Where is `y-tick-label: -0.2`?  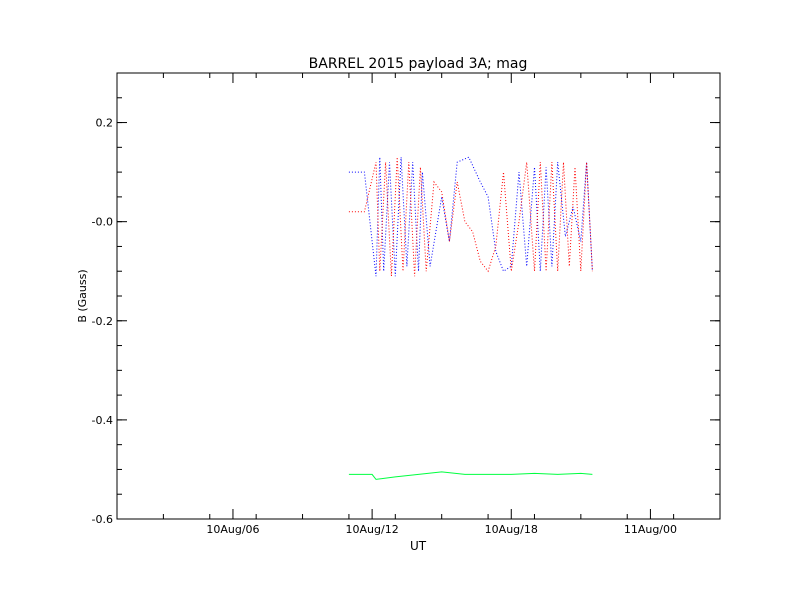 y-tick-label: -0.2 is located at coordinates (102, 321).